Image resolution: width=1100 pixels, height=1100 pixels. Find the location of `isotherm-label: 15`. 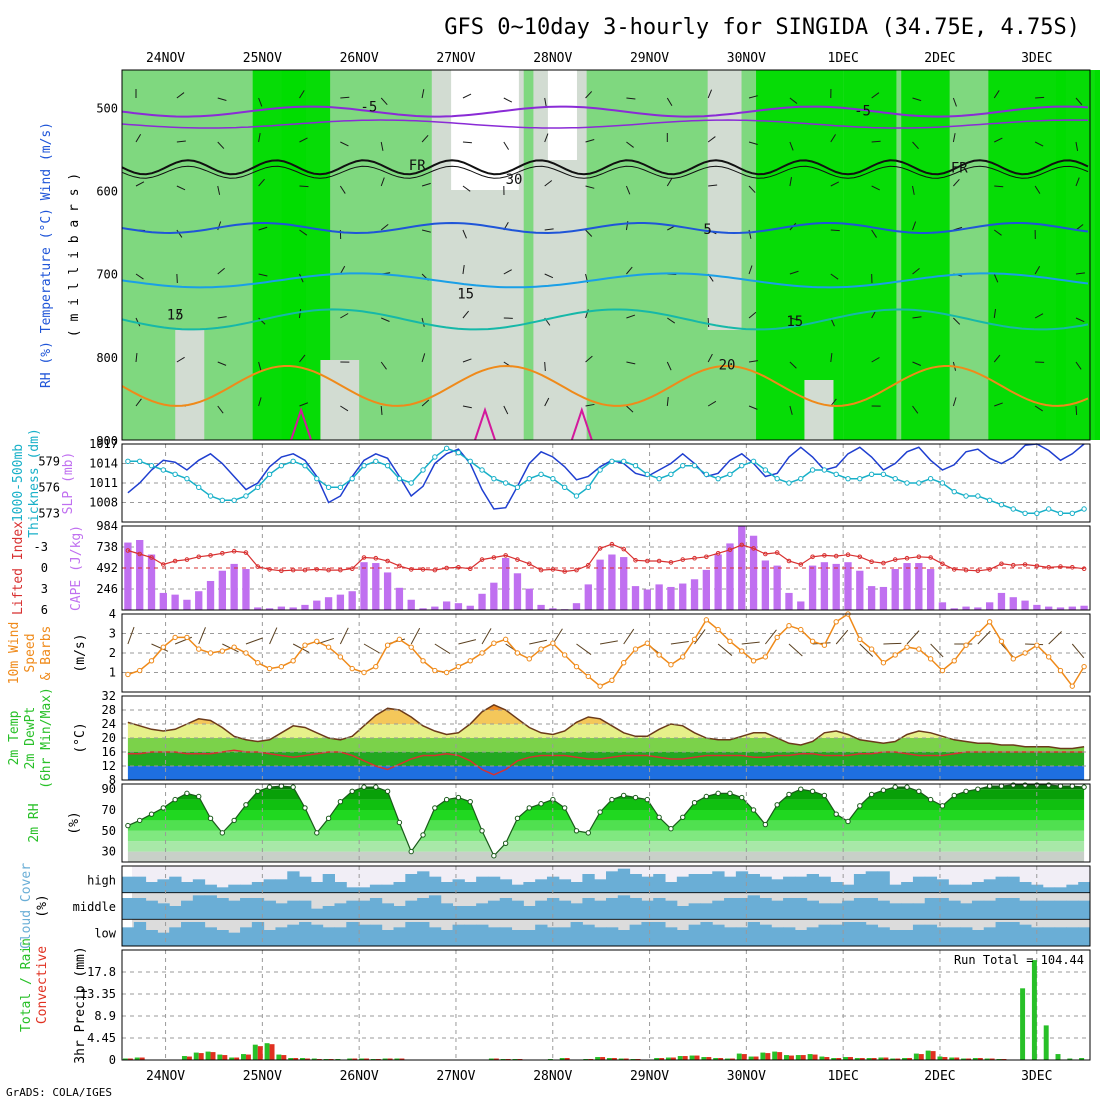

isotherm-label: 15 is located at coordinates (175, 315).